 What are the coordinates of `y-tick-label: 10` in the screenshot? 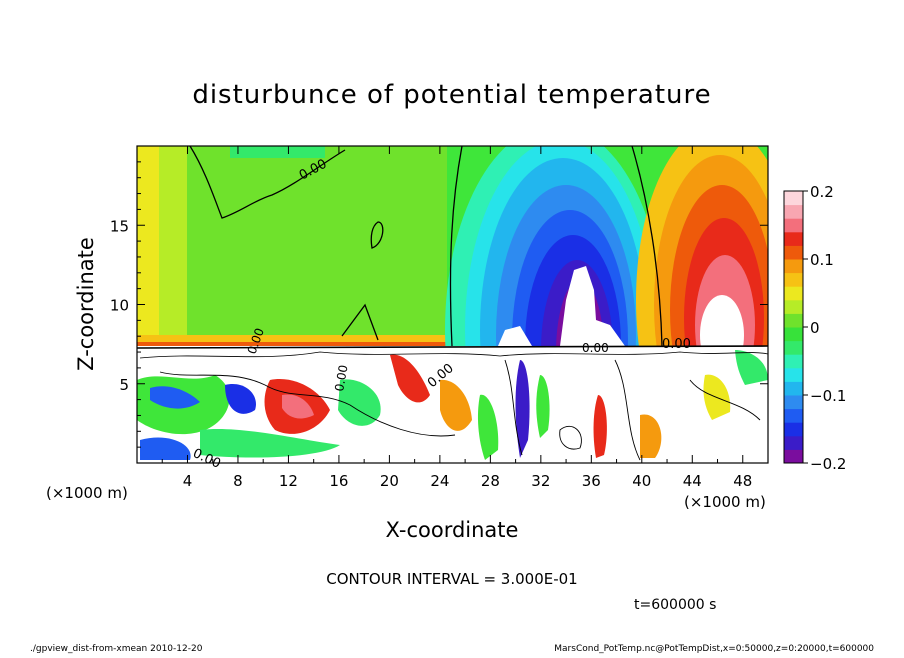 It's located at (119, 306).